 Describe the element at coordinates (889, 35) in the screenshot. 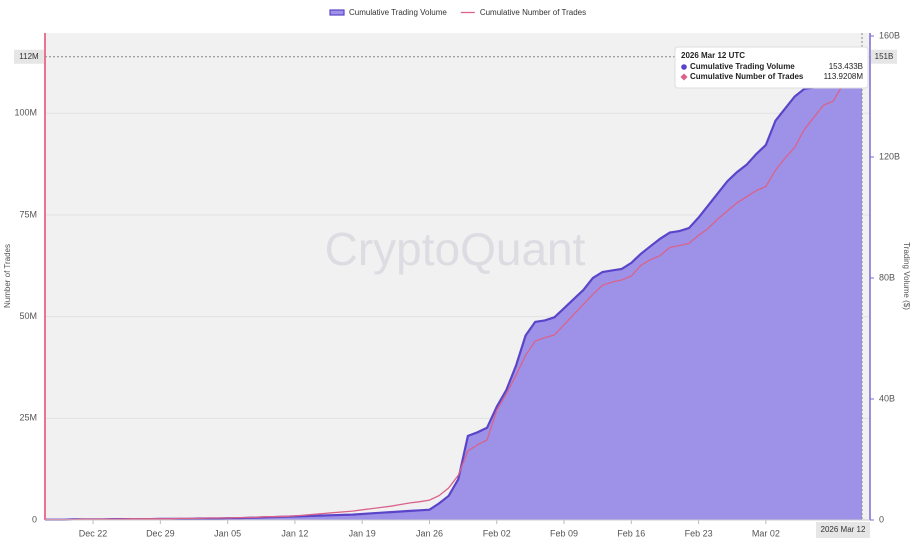

I see `y2-tick-label: 160B` at that location.